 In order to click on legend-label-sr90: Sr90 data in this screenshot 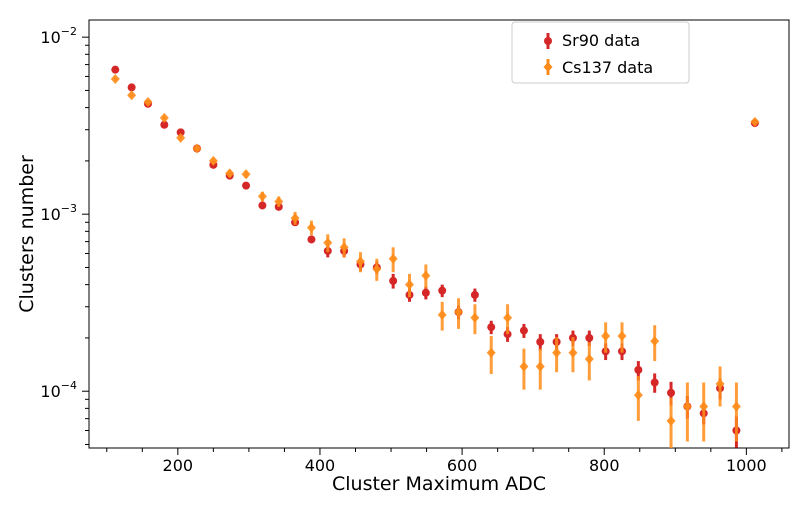, I will do `click(601, 40)`.